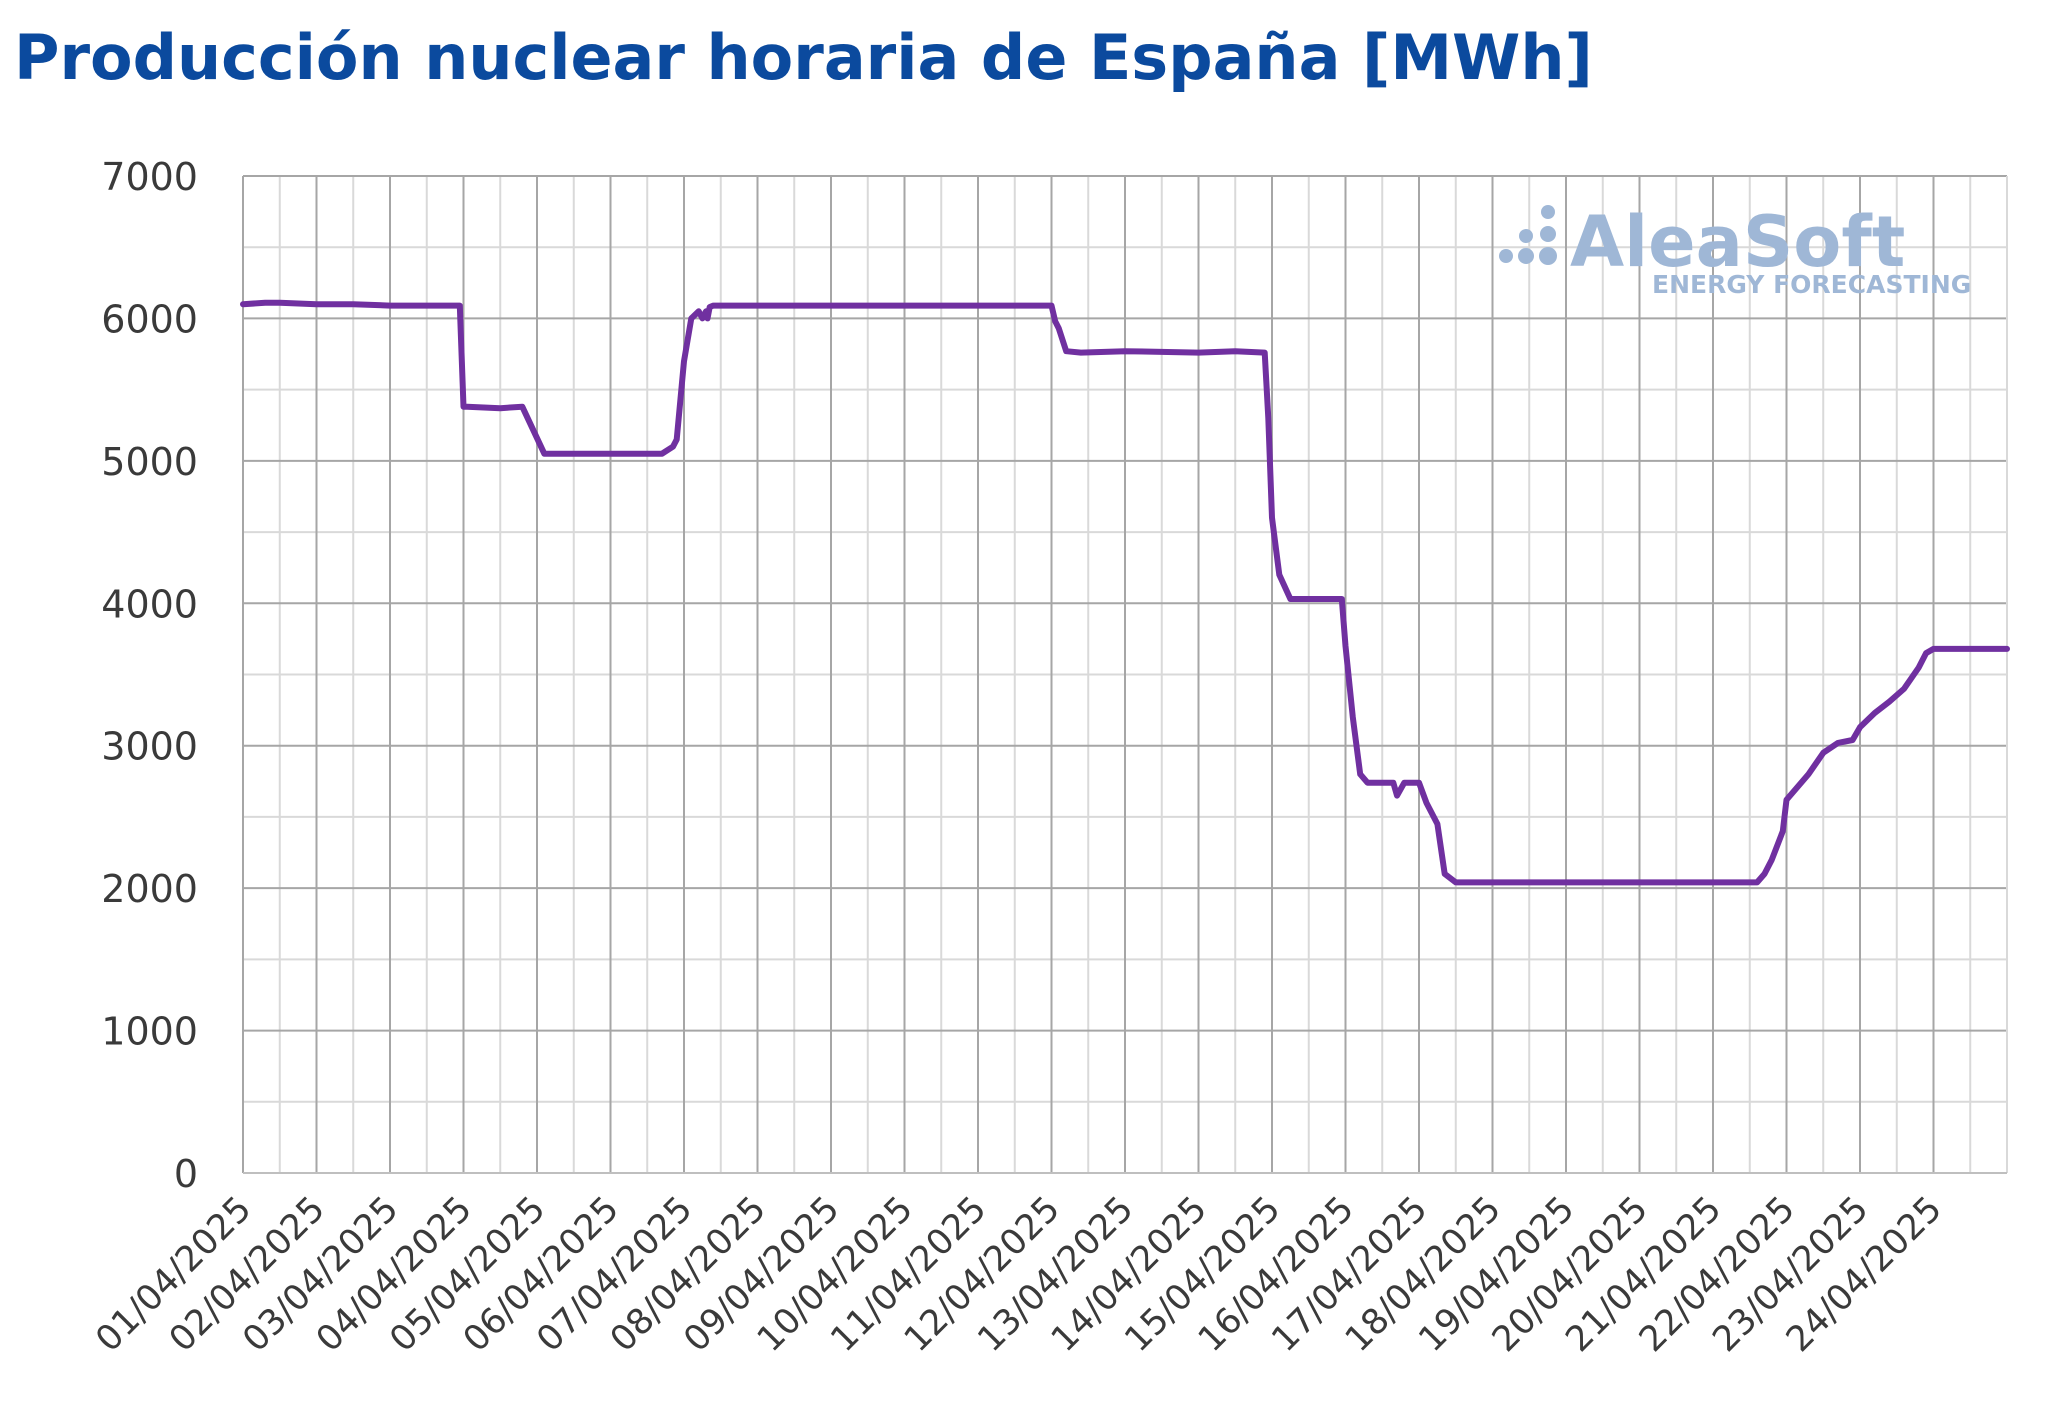 The width and height of the screenshot is (2048, 1420). I want to click on y-tick-label: 0, so click(186, 1174).